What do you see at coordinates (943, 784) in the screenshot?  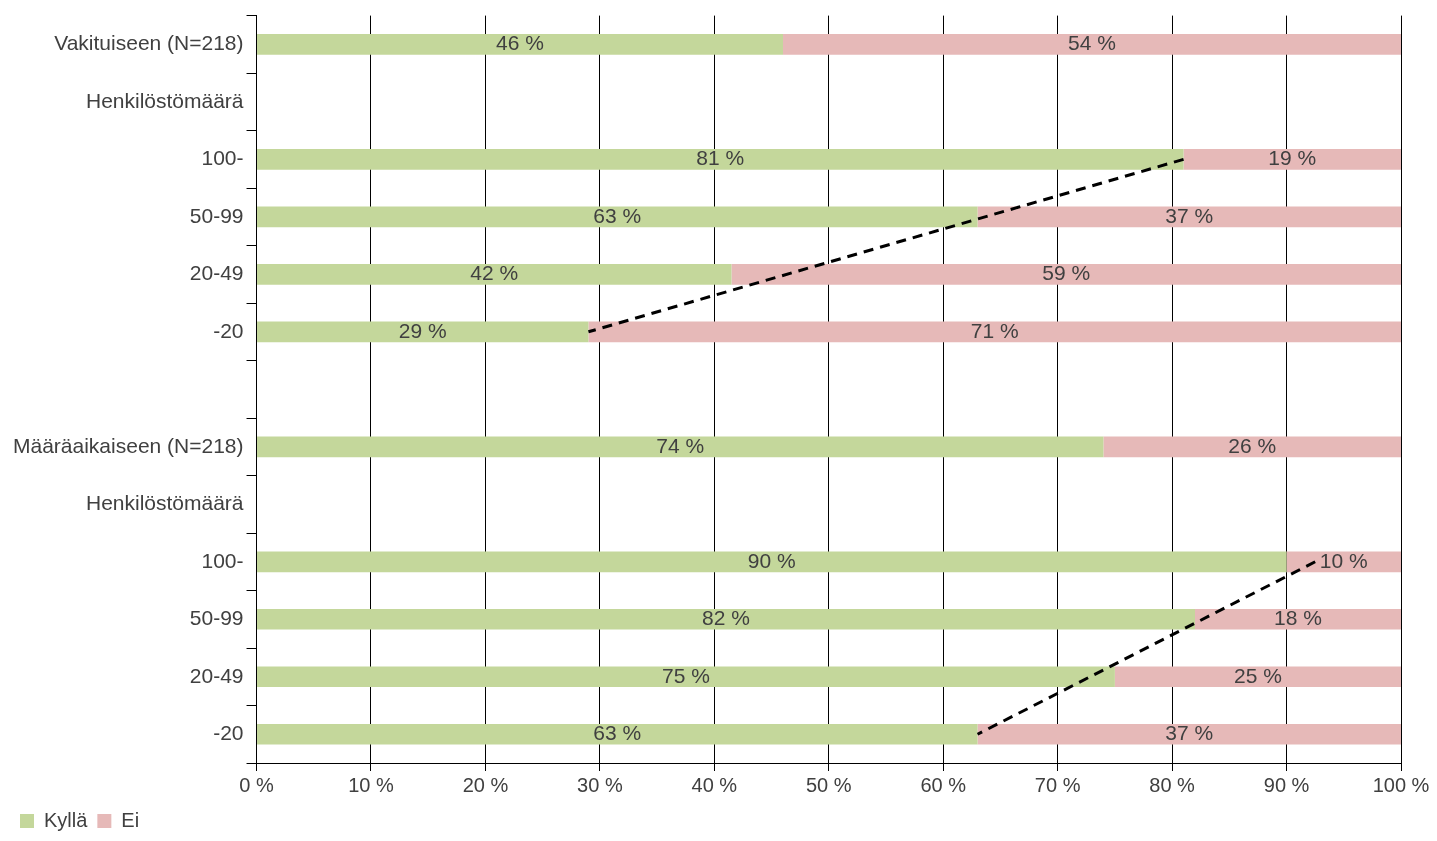 I see `x-tick-label: 60 %` at bounding box center [943, 784].